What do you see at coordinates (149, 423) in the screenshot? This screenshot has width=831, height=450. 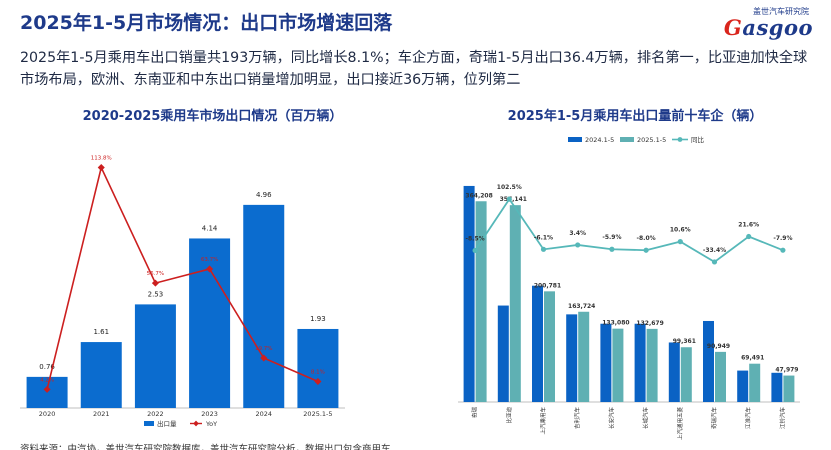 I see `left-legend-bar-swatch` at bounding box center [149, 423].